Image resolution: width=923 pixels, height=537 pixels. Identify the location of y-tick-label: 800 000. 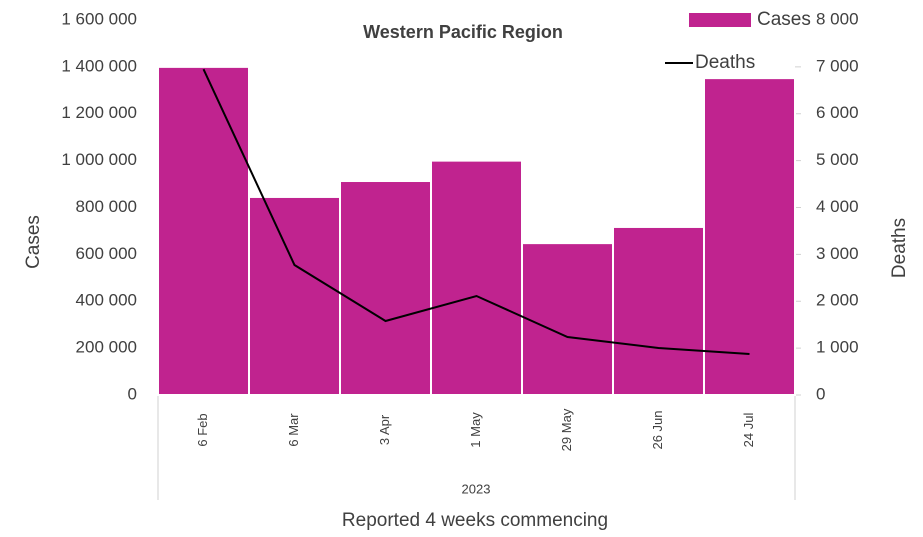
(106, 206).